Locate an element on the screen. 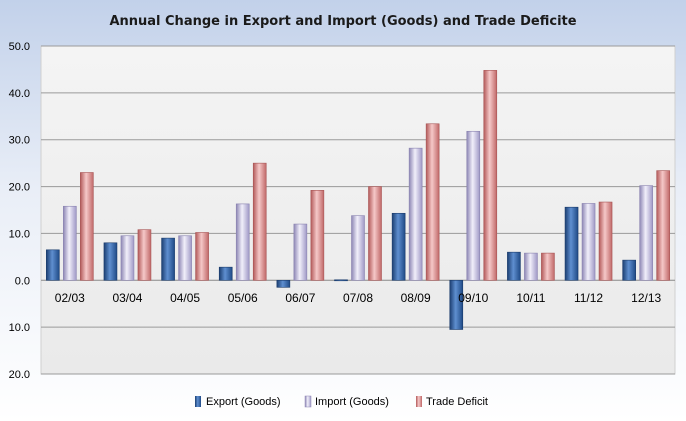 The image size is (686, 421). category-label: 06/07 is located at coordinates (300, 298).